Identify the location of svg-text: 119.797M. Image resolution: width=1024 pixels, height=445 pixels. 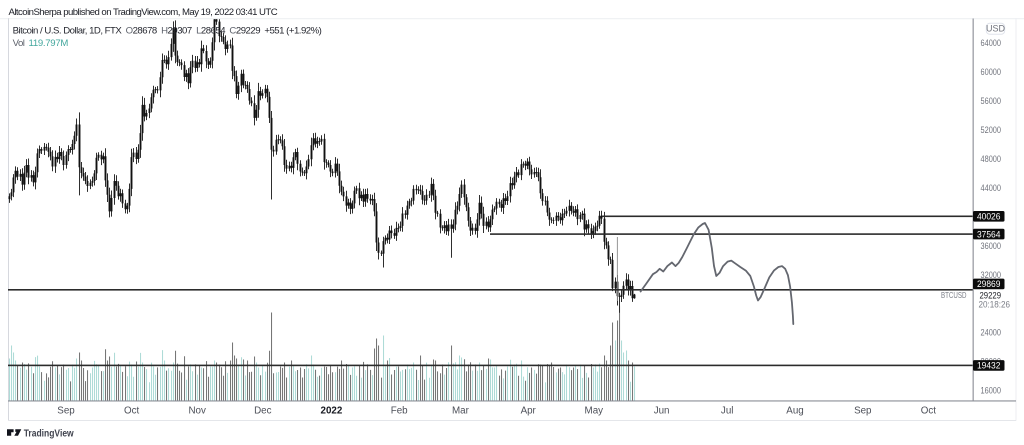
(49, 43).